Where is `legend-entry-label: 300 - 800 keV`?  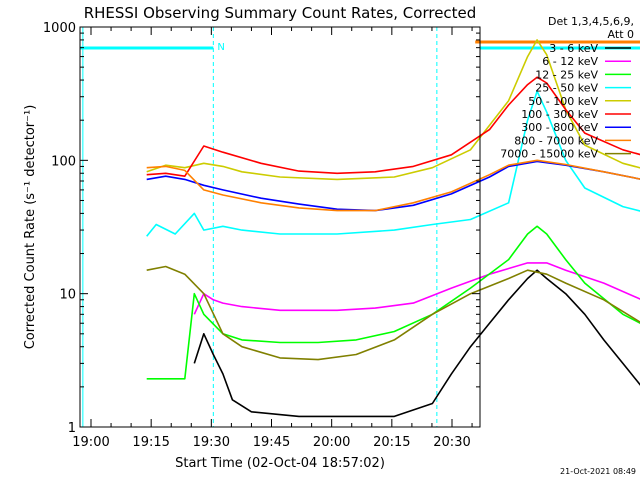 legend-entry-label: 300 - 800 keV is located at coordinates (559, 127).